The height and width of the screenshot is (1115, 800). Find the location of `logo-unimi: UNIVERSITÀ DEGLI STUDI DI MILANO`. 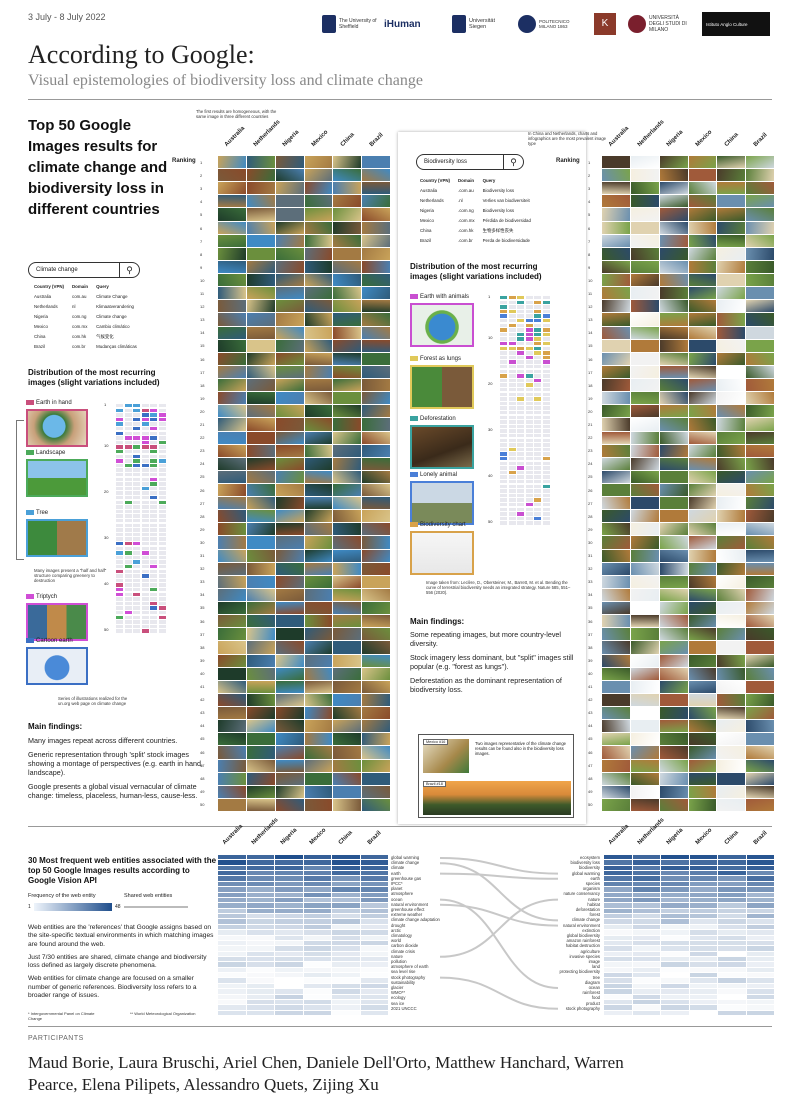

logo-unimi: UNIVERSITÀ DEGLI STUDI DI MILANO is located at coordinates (658, 24).